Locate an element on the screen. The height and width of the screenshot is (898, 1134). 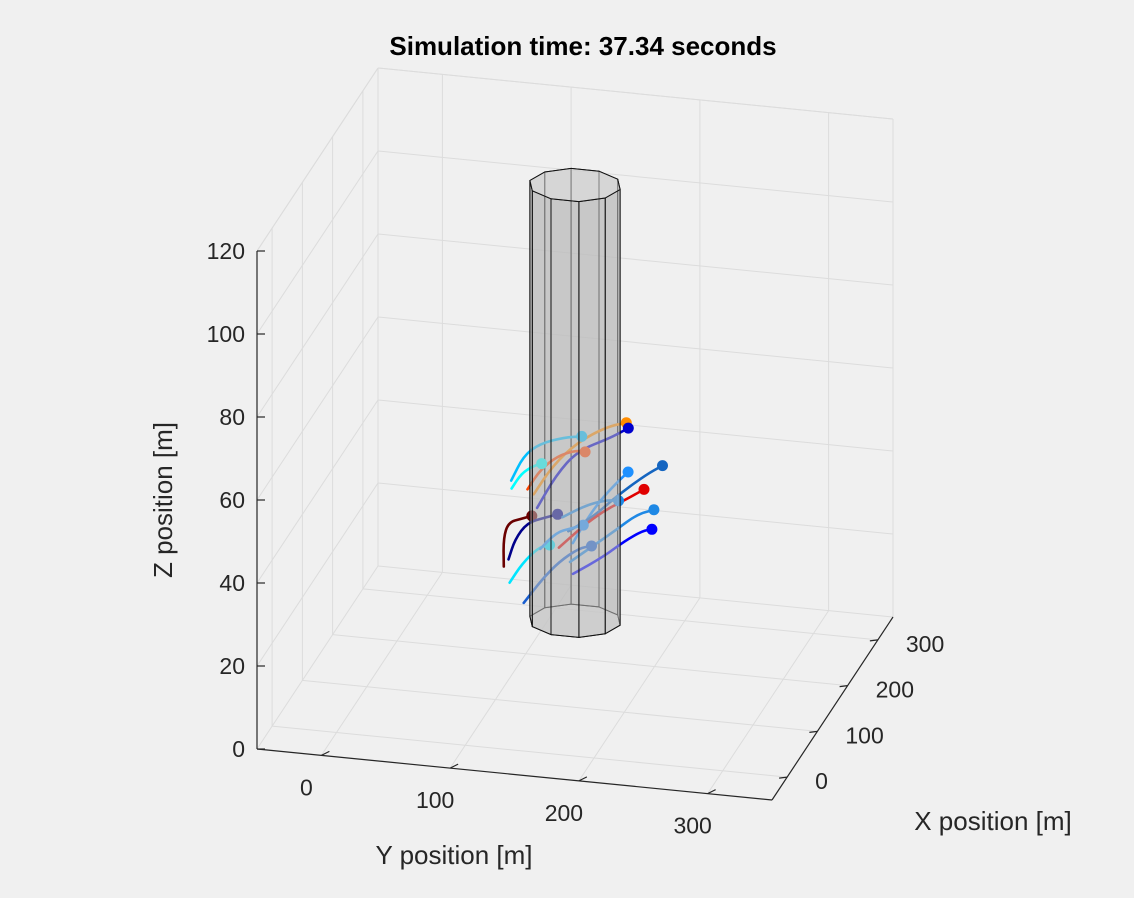
y-axis-line is located at coordinates (514, 774).